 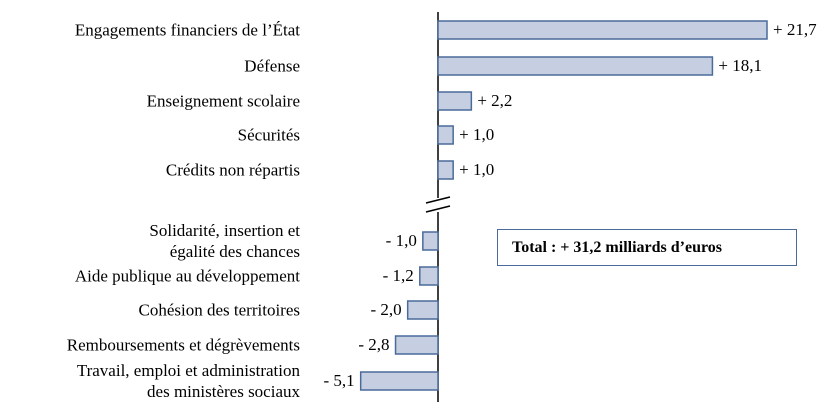 What do you see at coordinates (373, 344) in the screenshot?
I see `value-label: - 2,8` at bounding box center [373, 344].